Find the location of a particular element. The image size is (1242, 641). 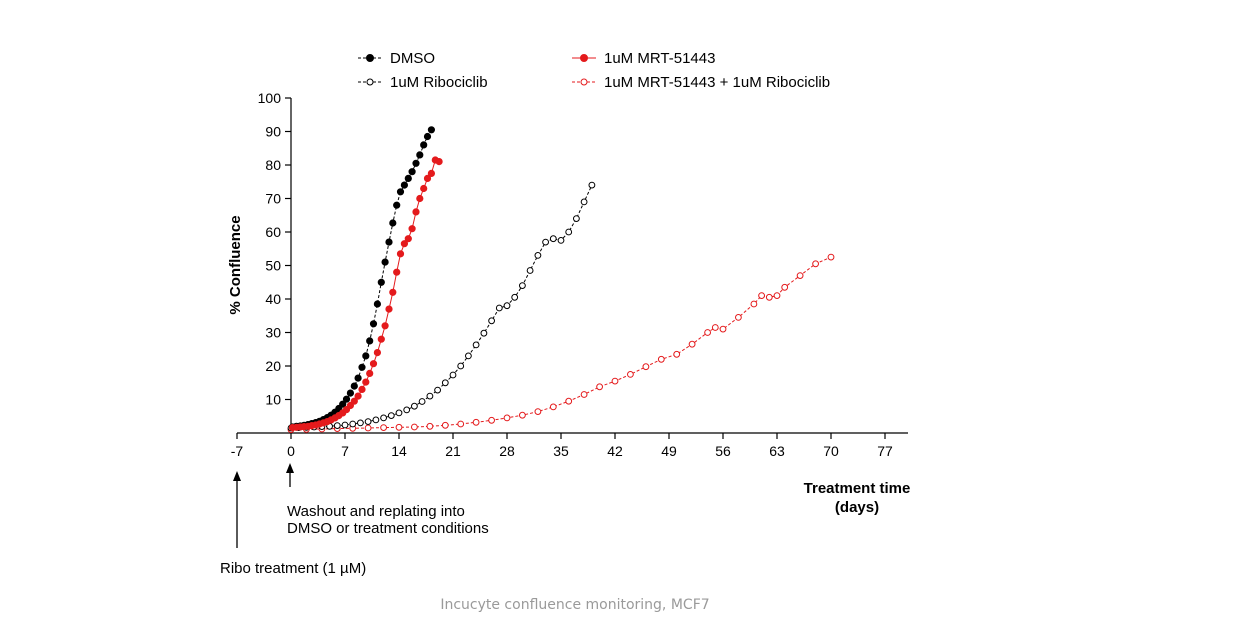

ribo-treatment-label: Ribo treatment (1 µM) is located at coordinates (293, 568).